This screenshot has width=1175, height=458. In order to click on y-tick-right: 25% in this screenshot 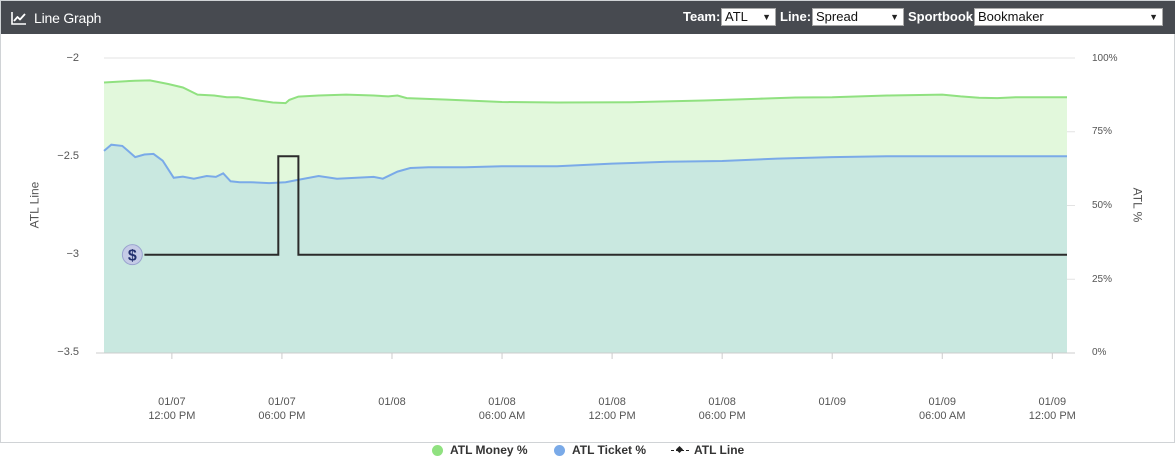, I will do `click(1102, 279)`.